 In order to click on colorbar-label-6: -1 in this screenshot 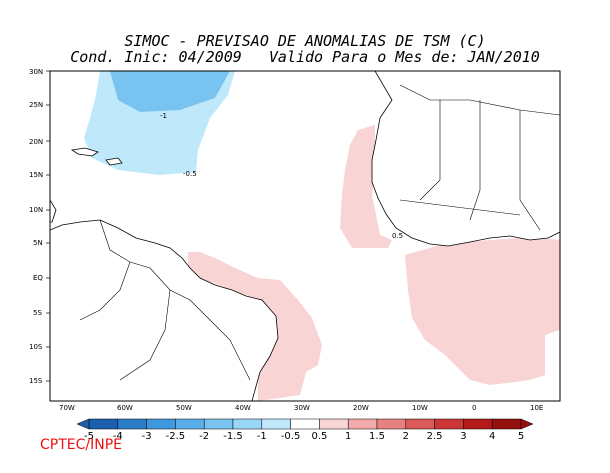, I will do `click(262, 436)`.